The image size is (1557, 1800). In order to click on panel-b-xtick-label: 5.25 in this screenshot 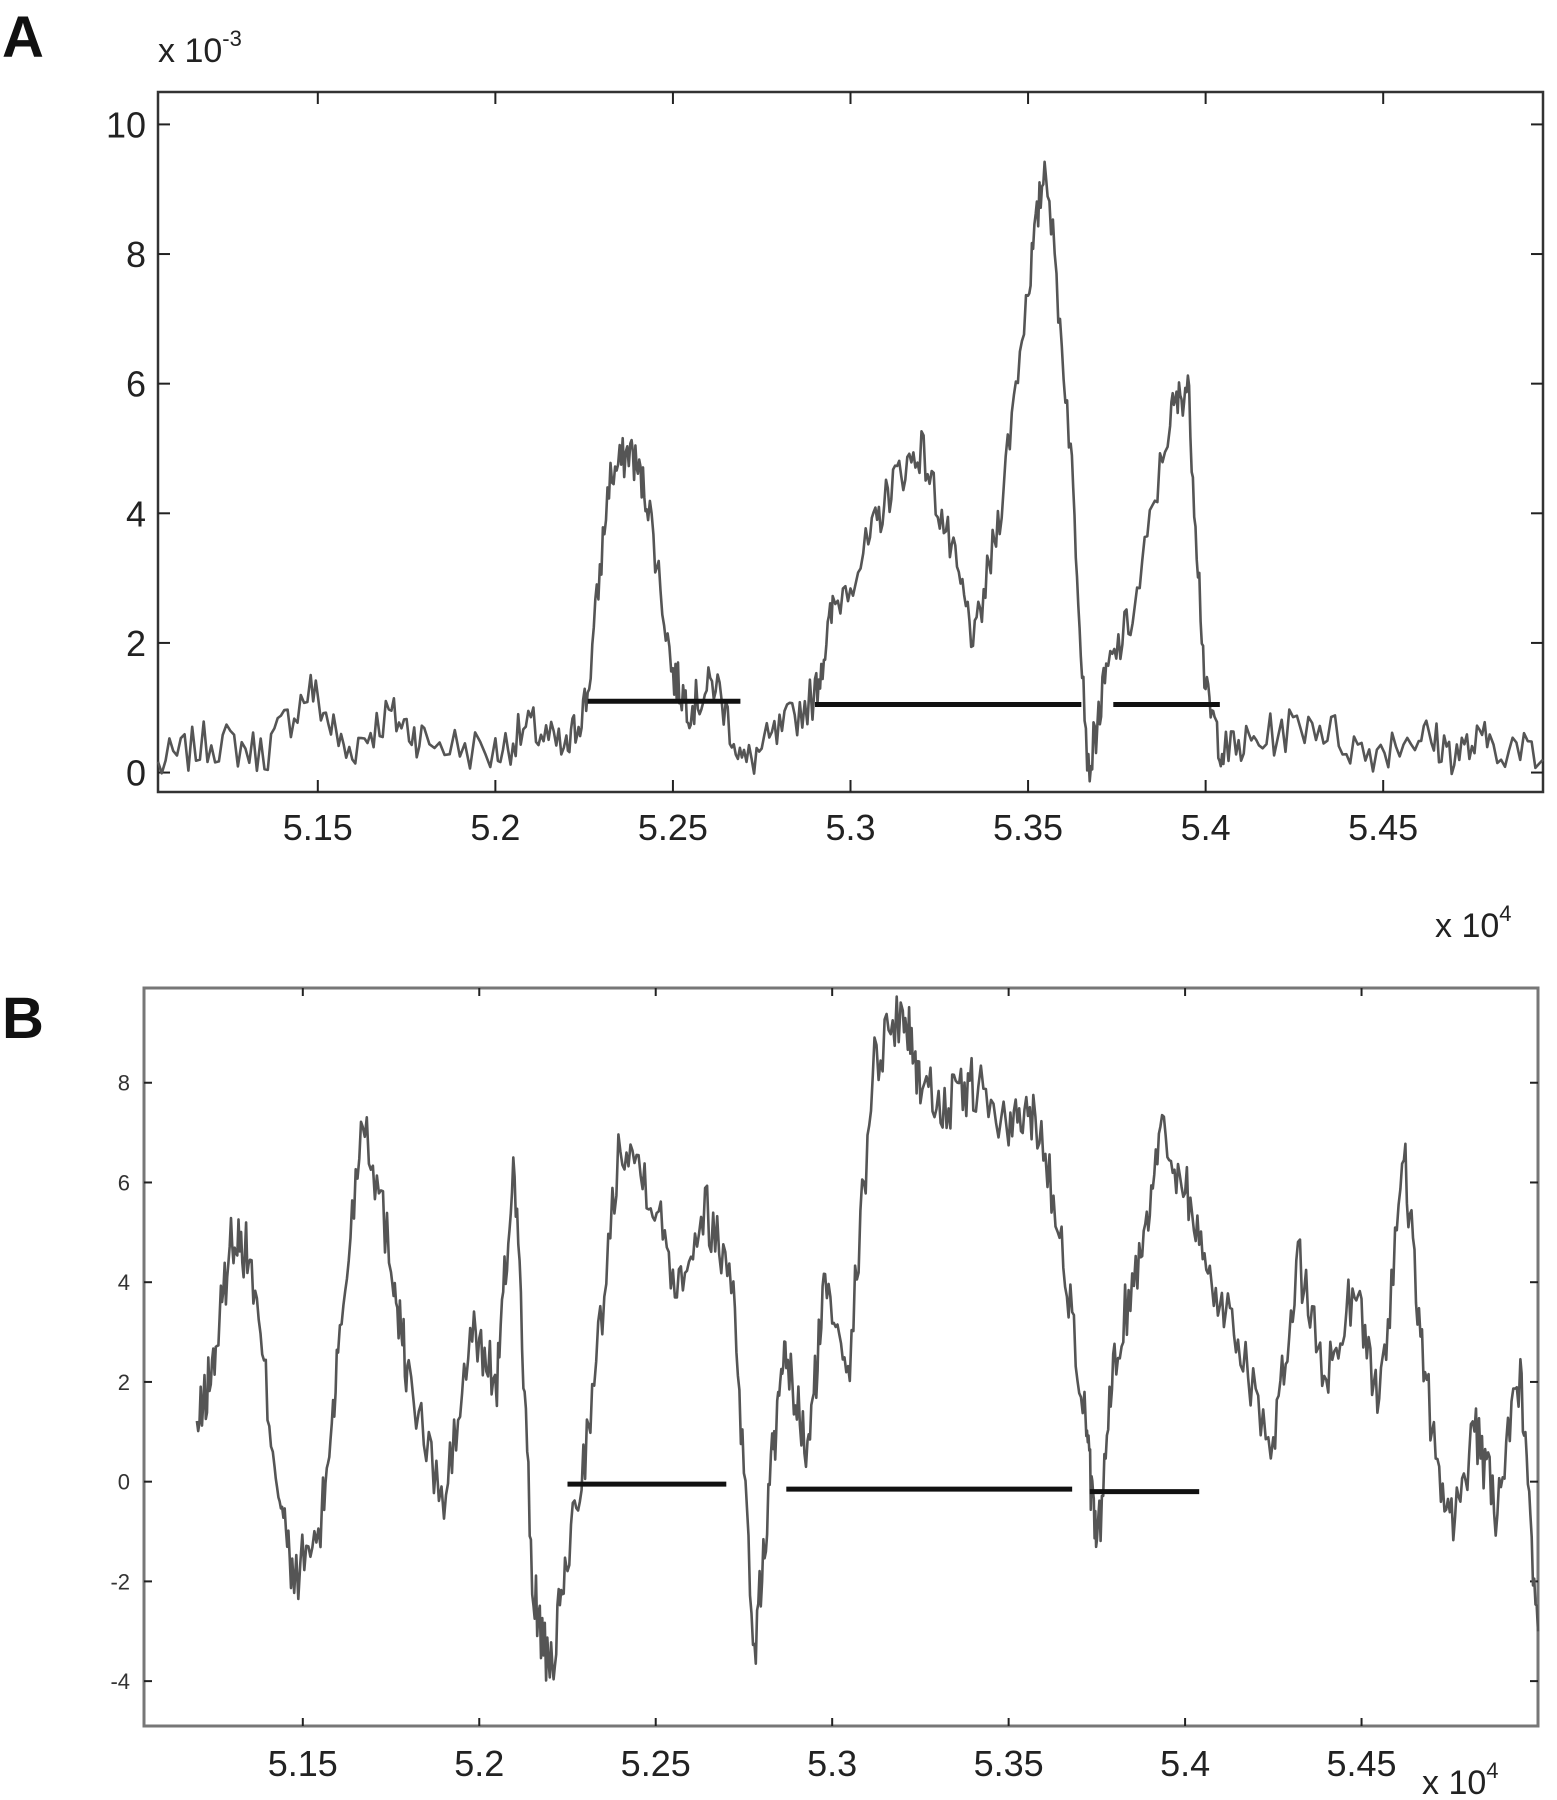, I will do `click(656, 1763)`.